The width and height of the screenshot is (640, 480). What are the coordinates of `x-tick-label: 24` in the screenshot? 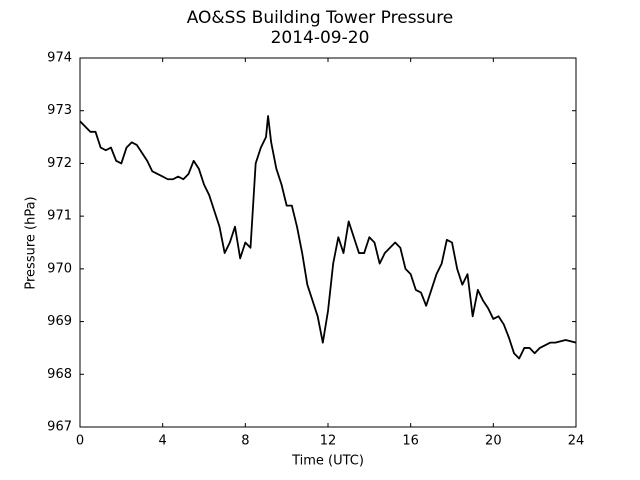 It's located at (576, 441).